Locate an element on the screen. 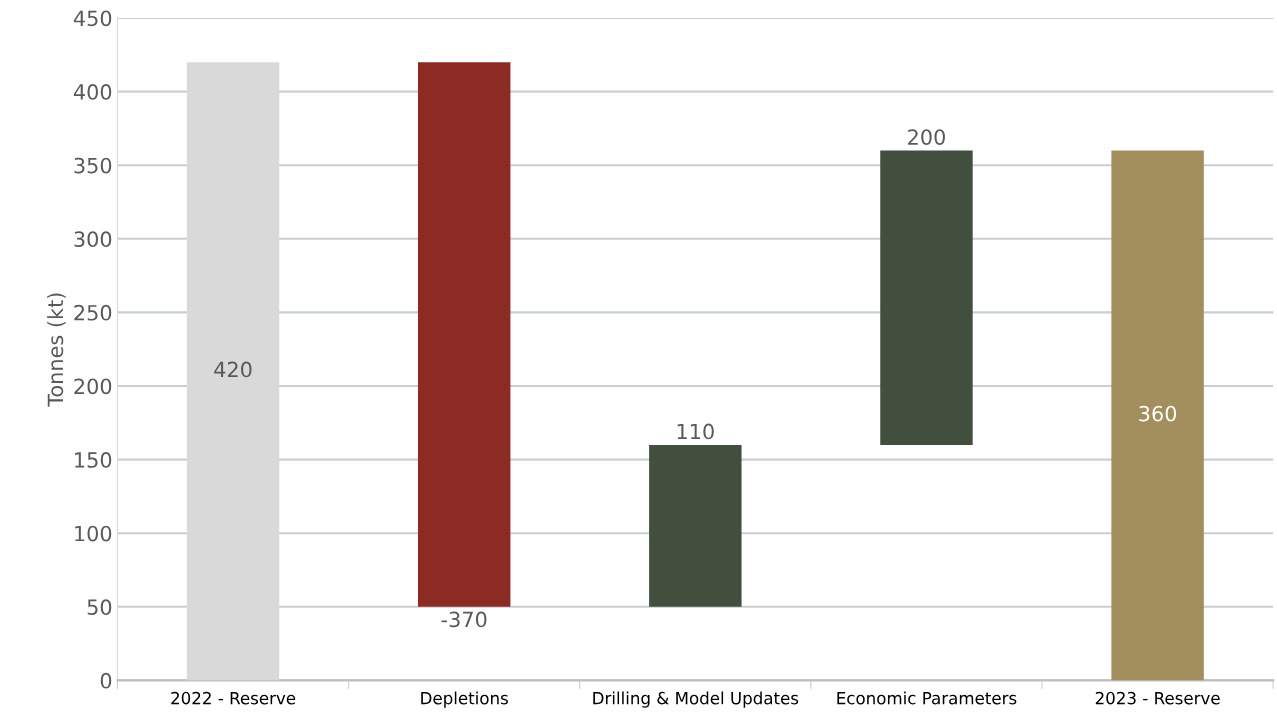 This screenshot has height=720, width=1277. data-label: 420 is located at coordinates (233, 369).